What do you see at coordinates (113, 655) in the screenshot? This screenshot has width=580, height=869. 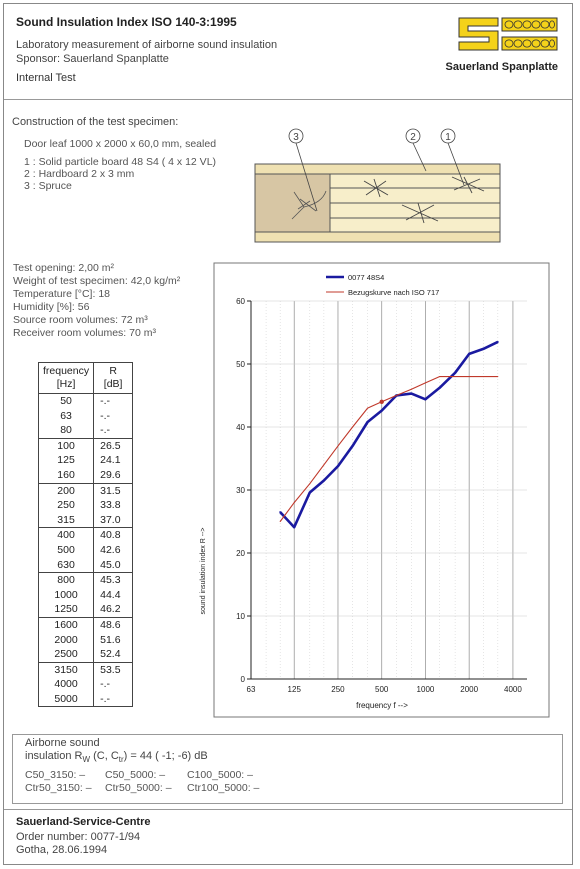 I see `r-value-cell: 52.4` at bounding box center [113, 655].